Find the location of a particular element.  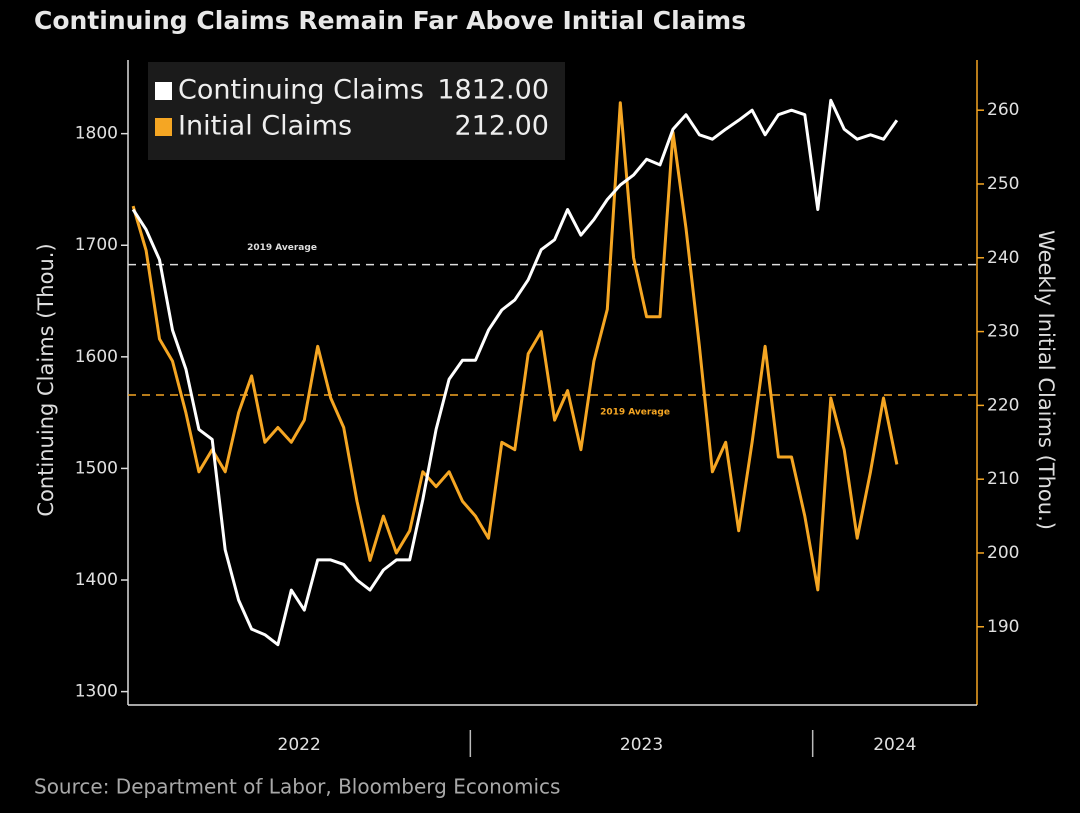

x-tick-label: 2024 is located at coordinates (894, 745).